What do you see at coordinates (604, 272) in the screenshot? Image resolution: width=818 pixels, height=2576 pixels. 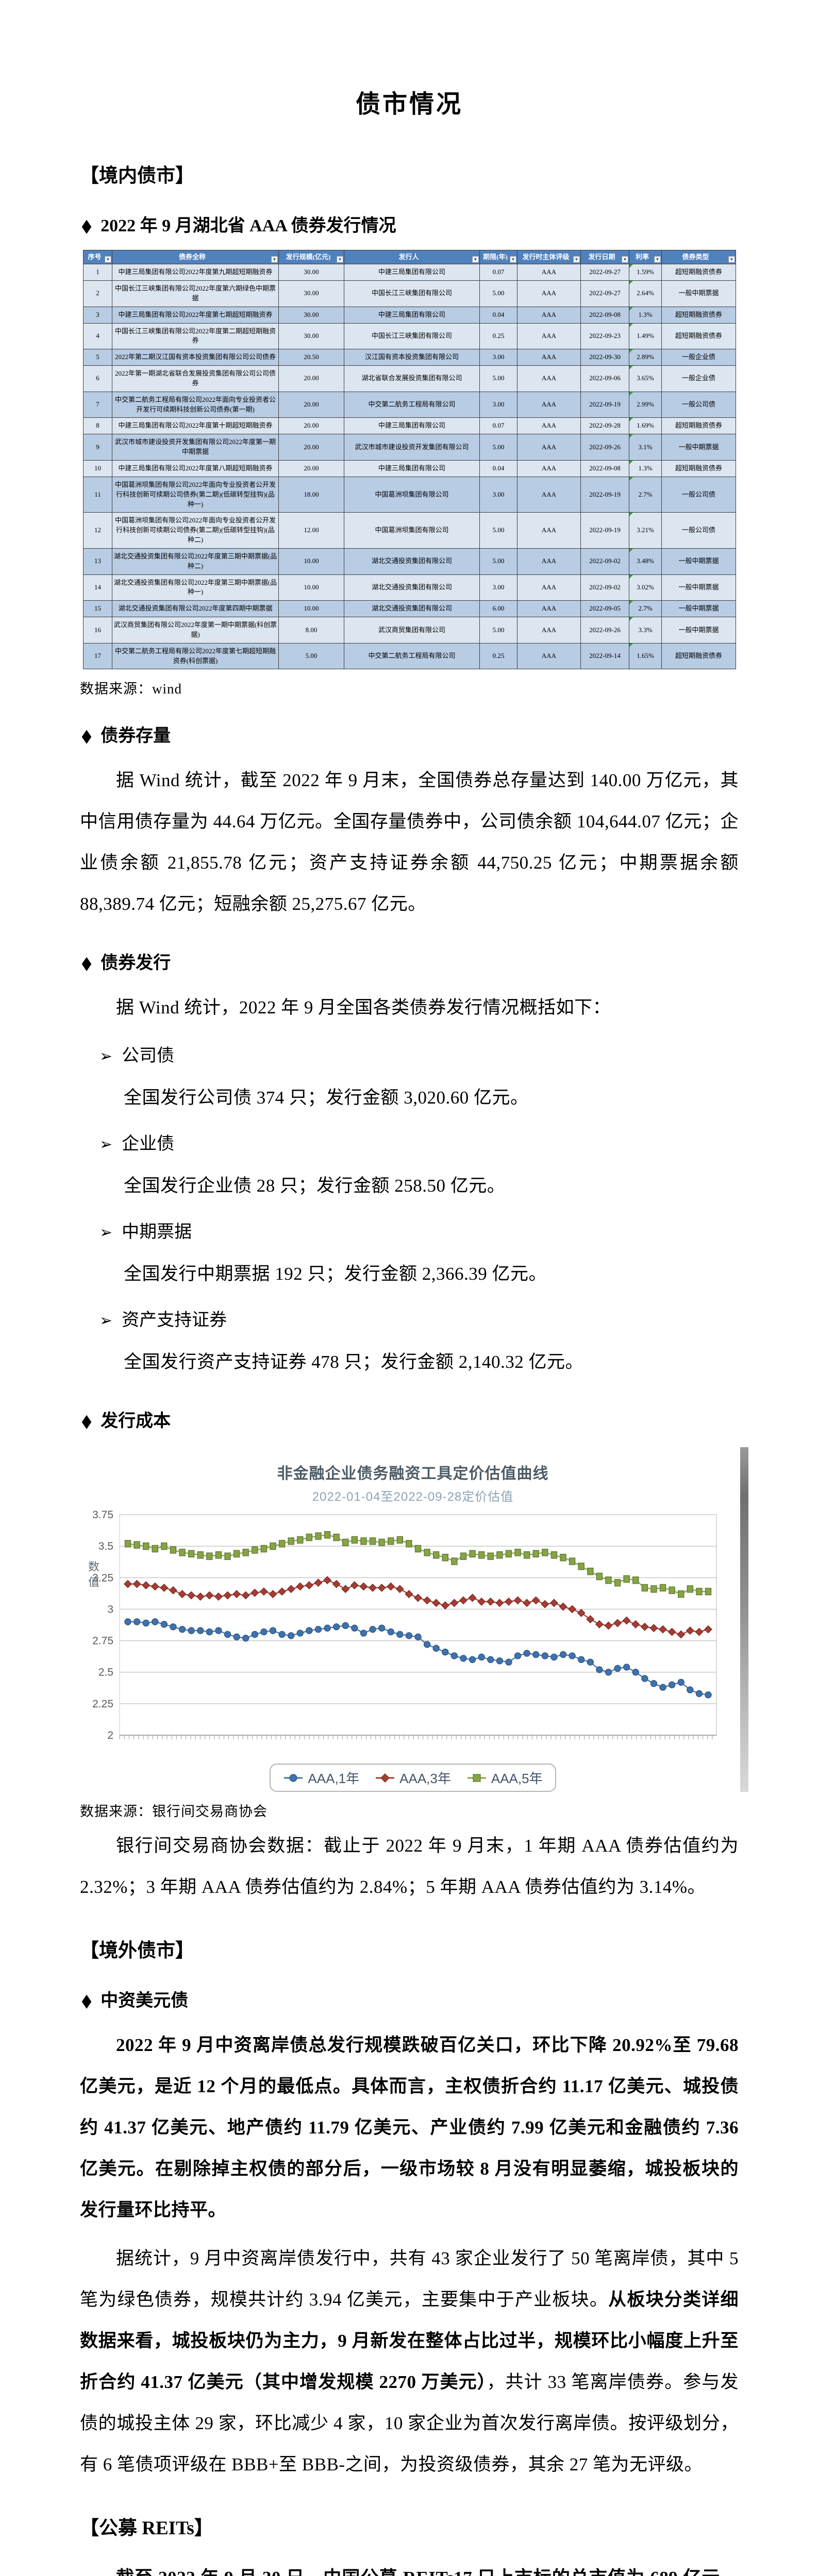 I see `table-cell: 2022-09-27` at bounding box center [604, 272].